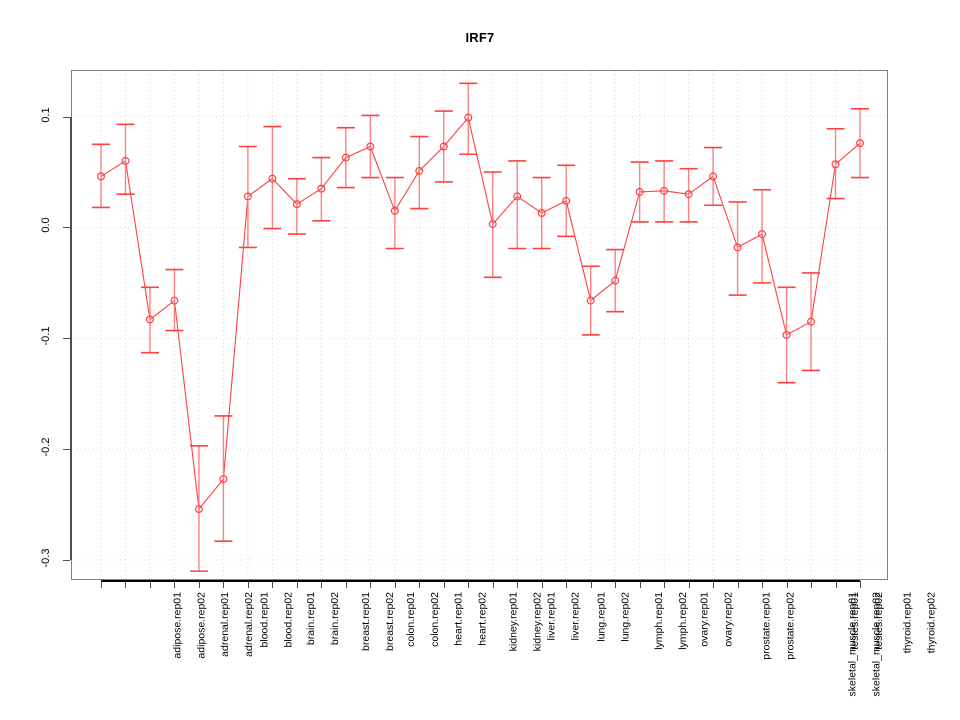  I want to click on x-tick-label: liver.rep01, so click(551, 616).